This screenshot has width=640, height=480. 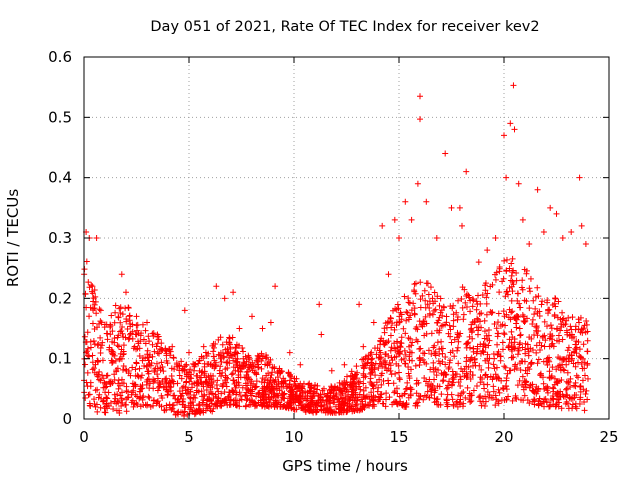 I want to click on y-tick-label: 0, so click(x=67, y=419).